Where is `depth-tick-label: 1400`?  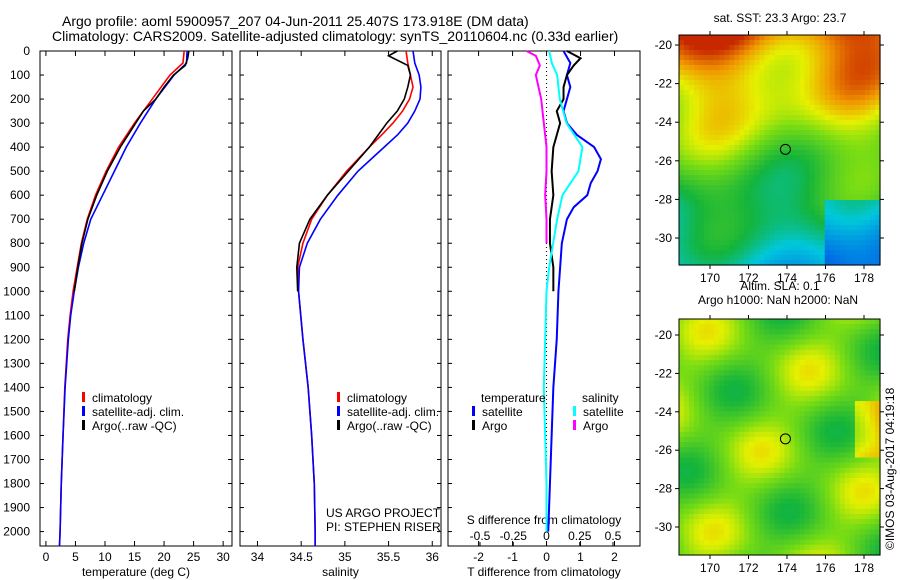
depth-tick-label: 1400 is located at coordinates (16, 387).